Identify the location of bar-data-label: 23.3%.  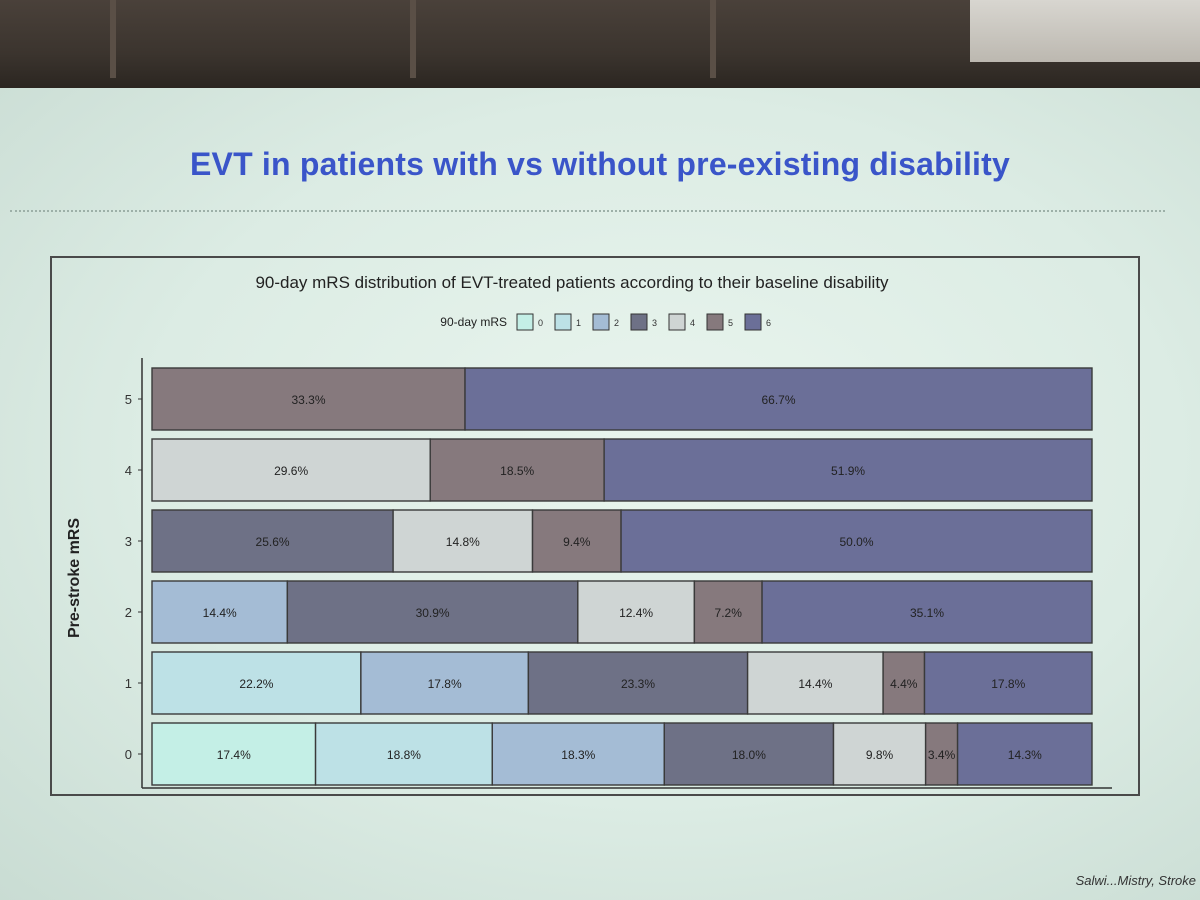
(638, 684).